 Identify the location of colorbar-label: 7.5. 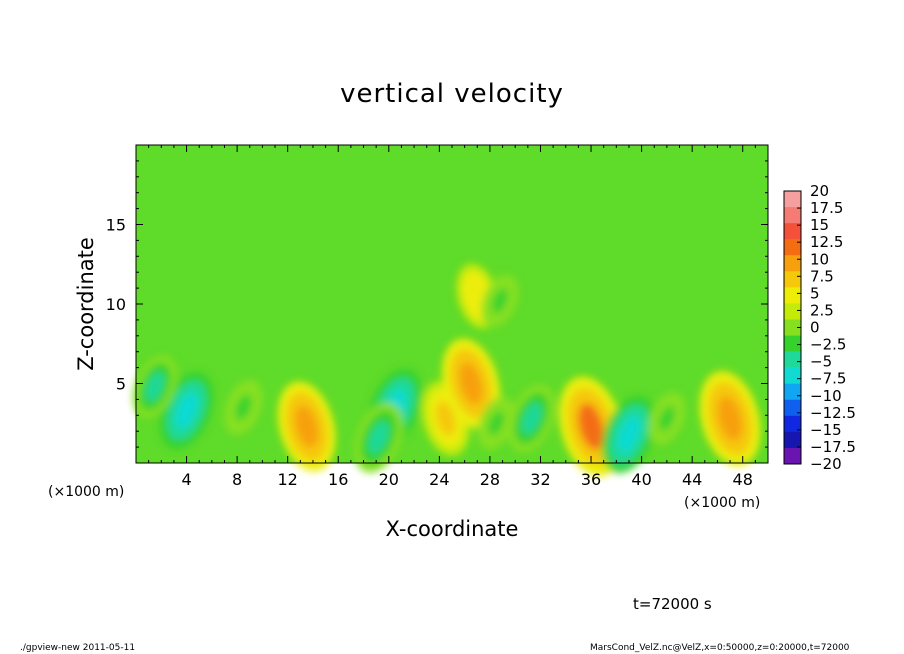
(822, 276).